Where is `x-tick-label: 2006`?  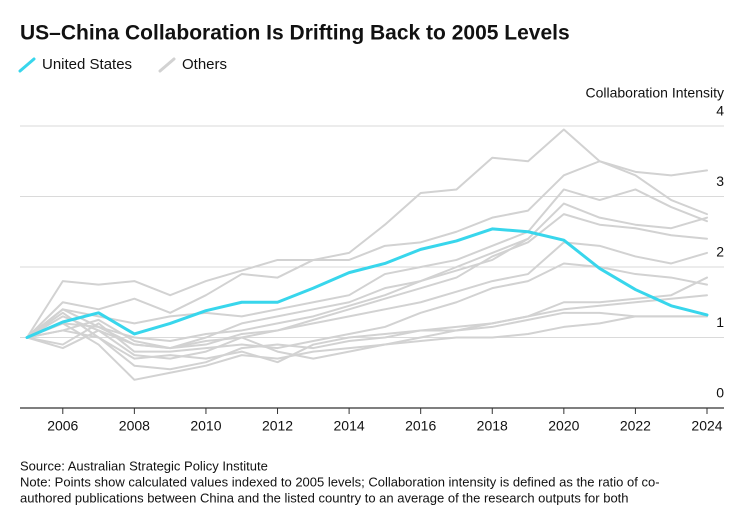 x-tick-label: 2006 is located at coordinates (62, 426).